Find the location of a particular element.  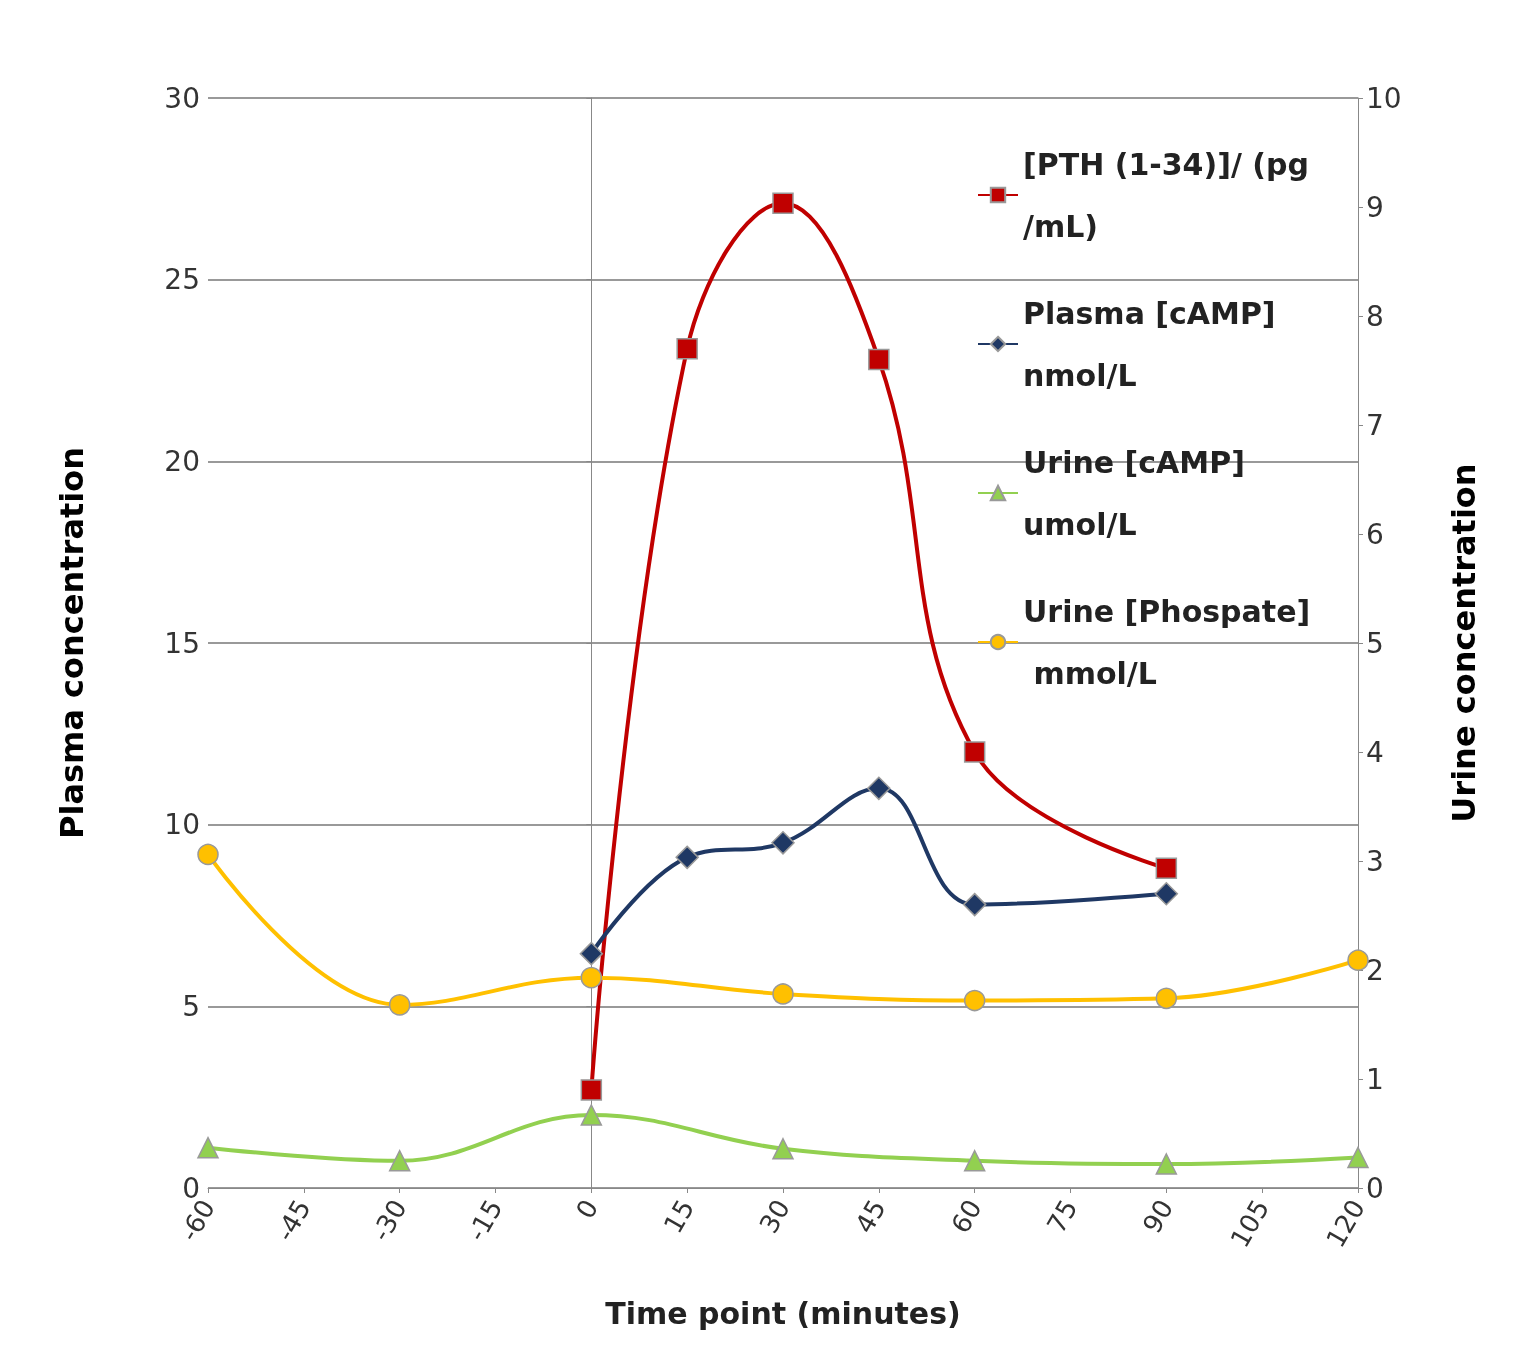

y-axis-title: Plasma concentration is located at coordinates (72, 643).